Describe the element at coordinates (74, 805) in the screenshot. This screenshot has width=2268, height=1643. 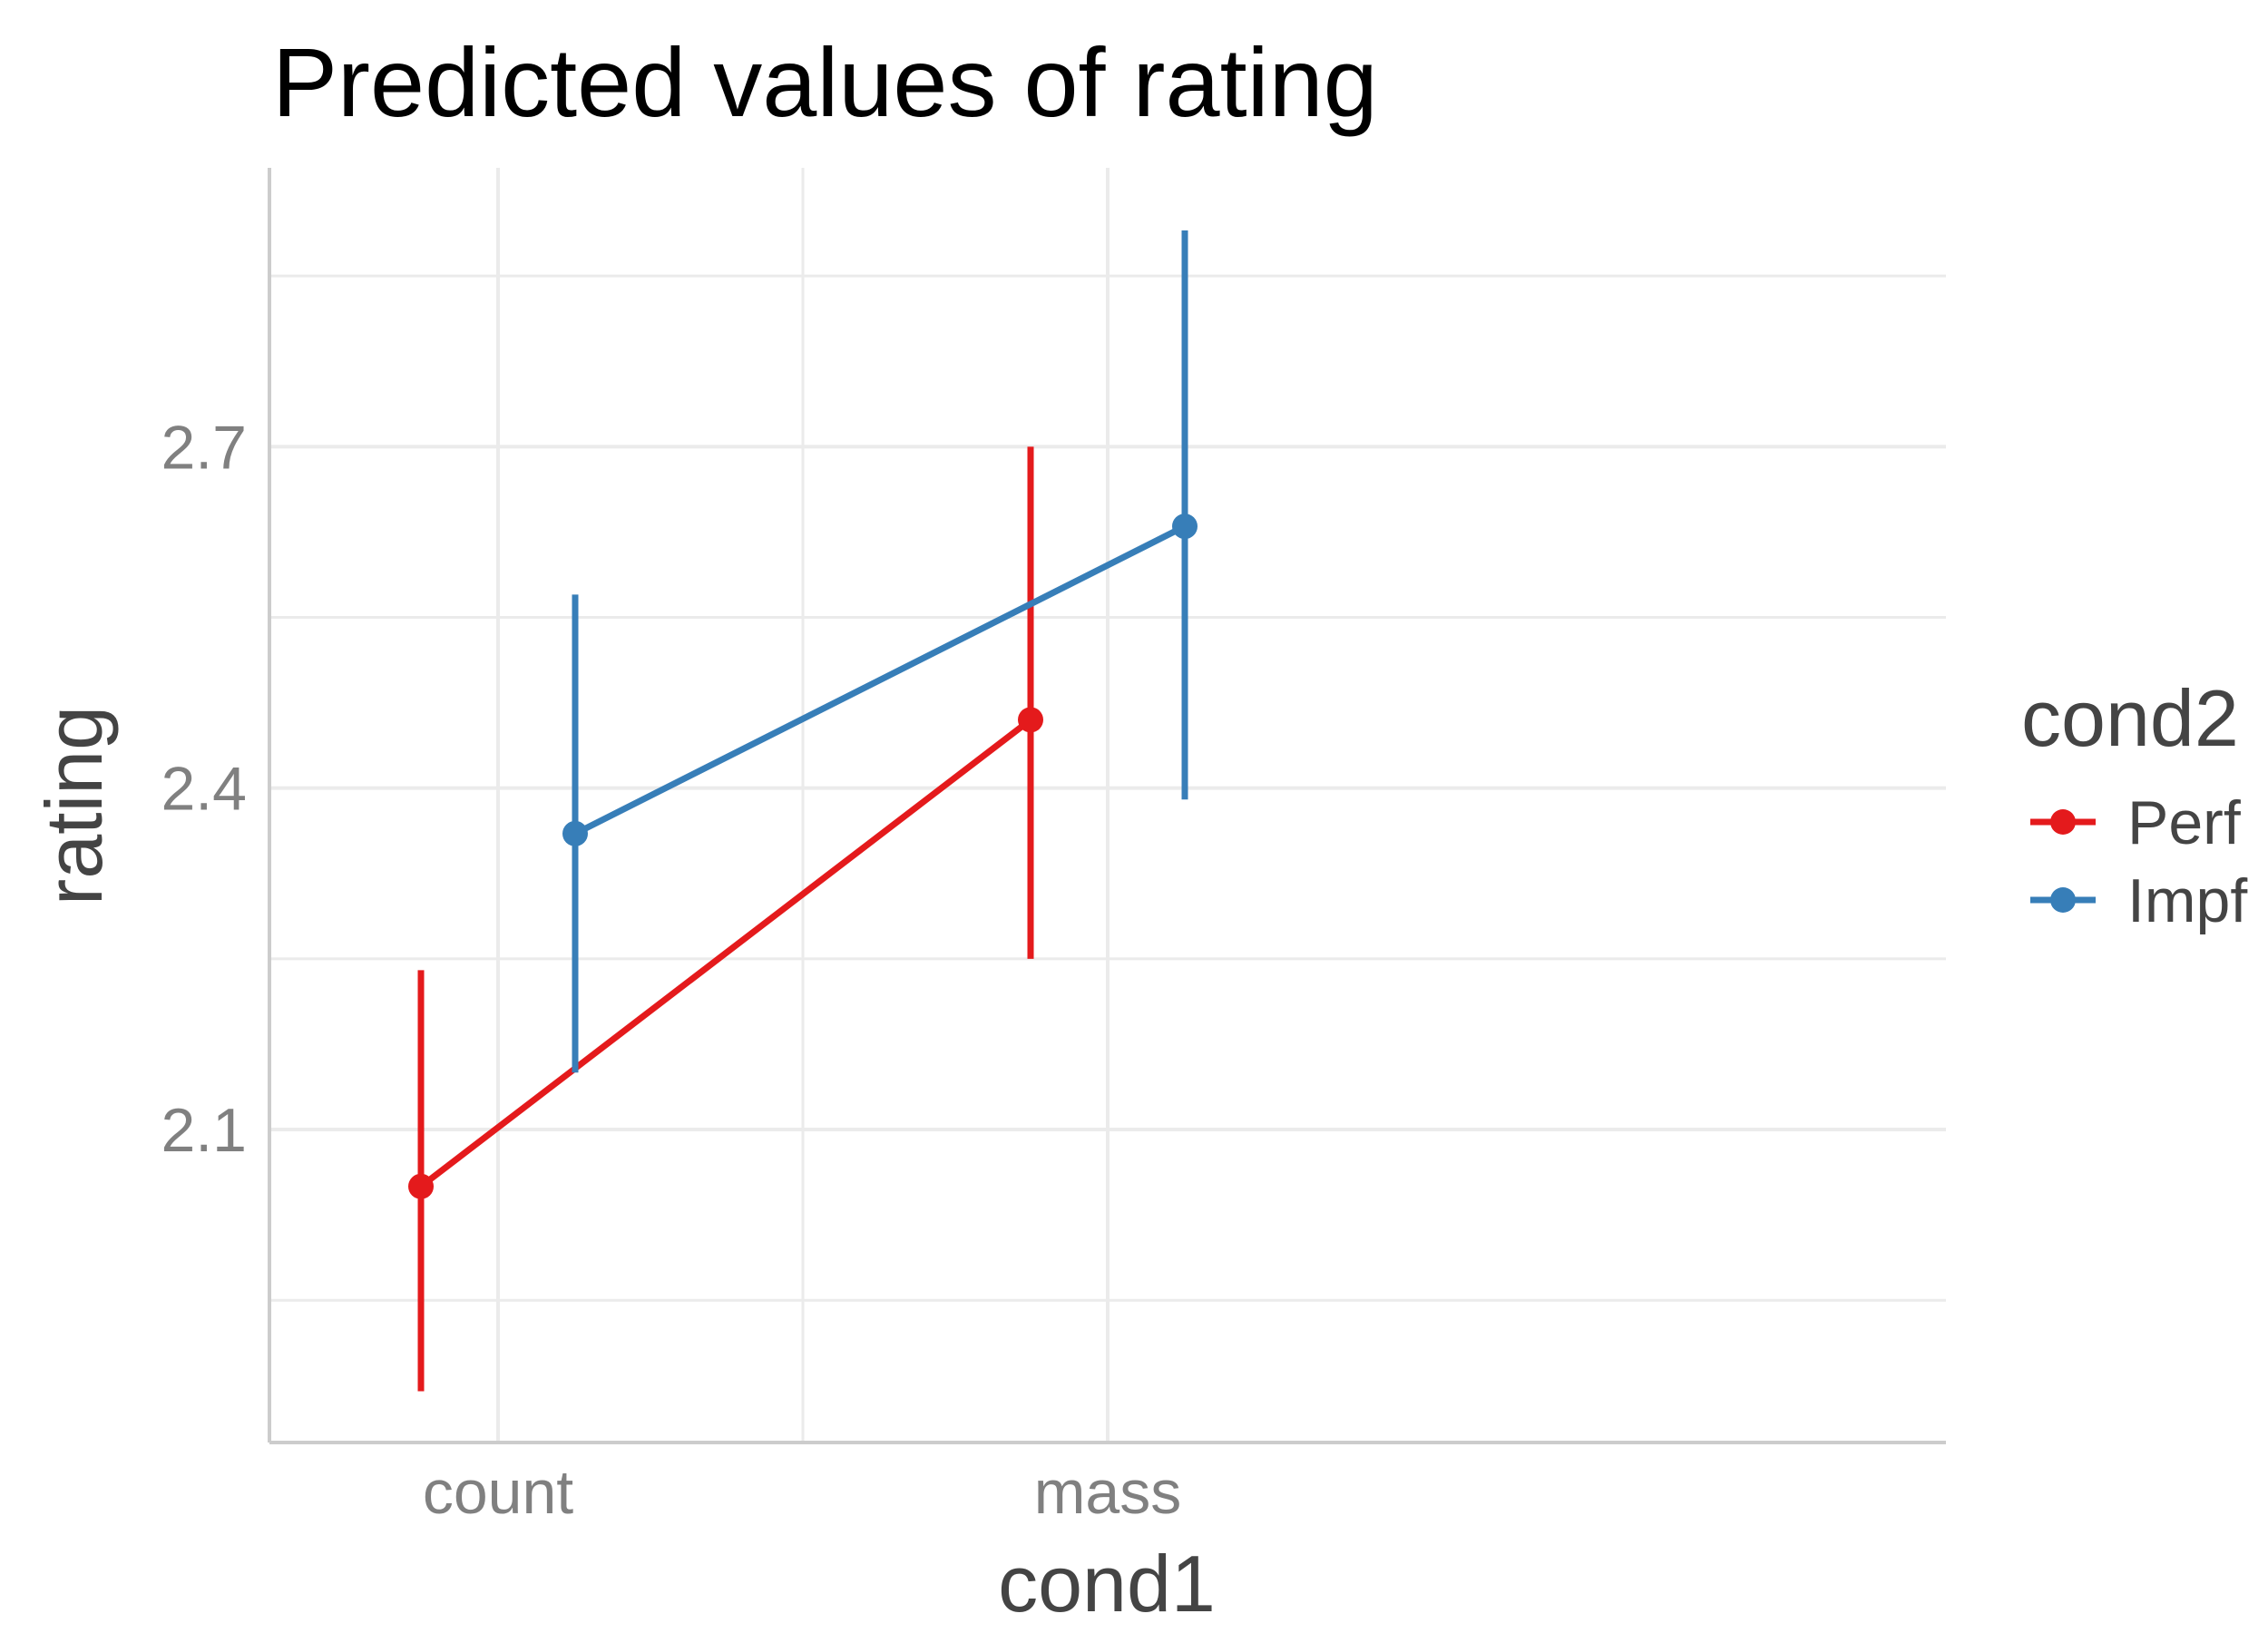
I see `y-axis-title: rating` at that location.